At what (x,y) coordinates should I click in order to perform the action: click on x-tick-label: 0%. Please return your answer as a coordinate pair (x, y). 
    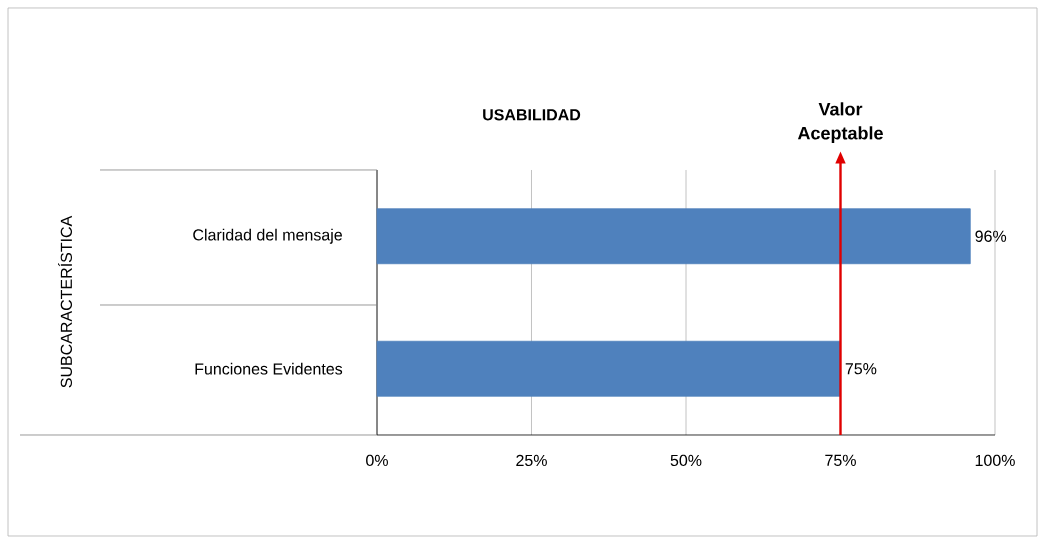
    Looking at the image, I should click on (377, 460).